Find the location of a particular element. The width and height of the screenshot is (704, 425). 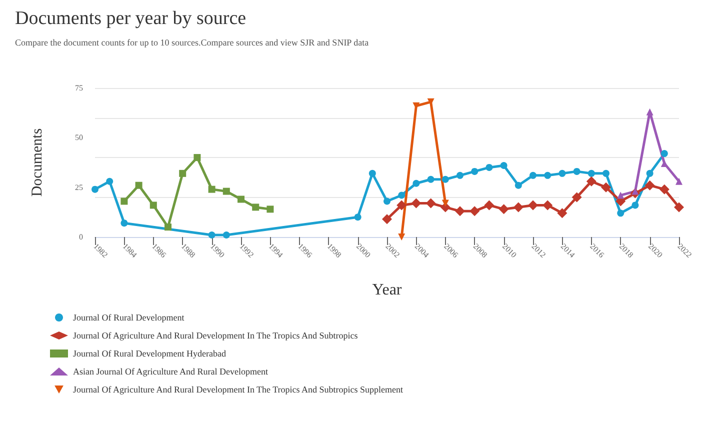

chart-title: Documents per year by source is located at coordinates (130, 18).